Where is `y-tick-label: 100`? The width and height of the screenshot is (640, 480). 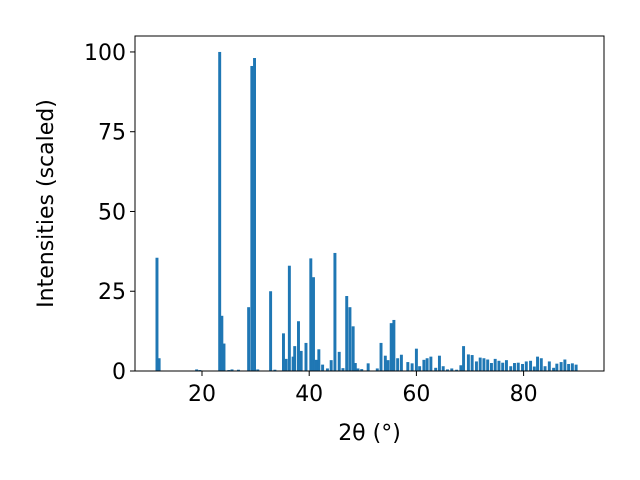 y-tick-label: 100 is located at coordinates (105, 53).